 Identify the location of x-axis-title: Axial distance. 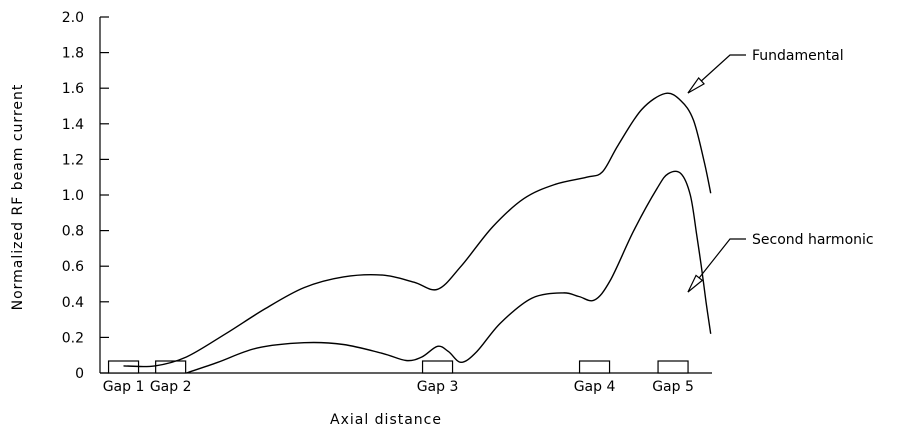
(386, 420).